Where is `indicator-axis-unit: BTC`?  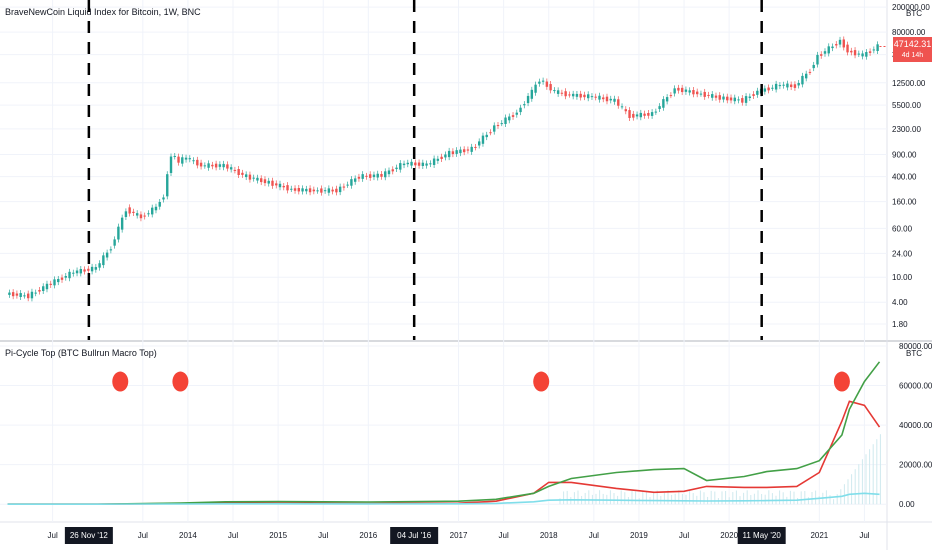
indicator-axis-unit: BTC is located at coordinates (914, 353).